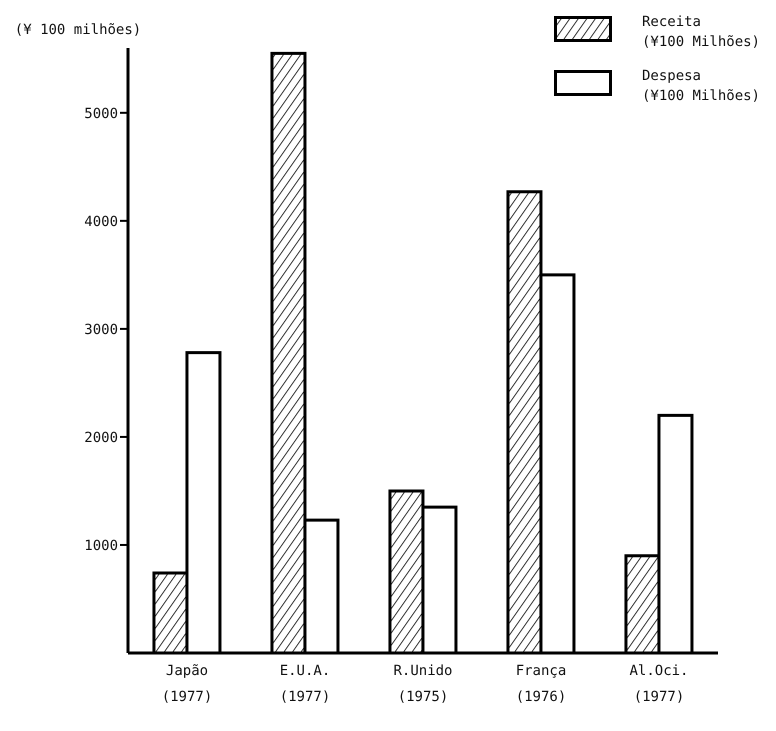 This screenshot has width=776, height=731. I want to click on x-tick-label: Japão (1977), so click(187, 684).